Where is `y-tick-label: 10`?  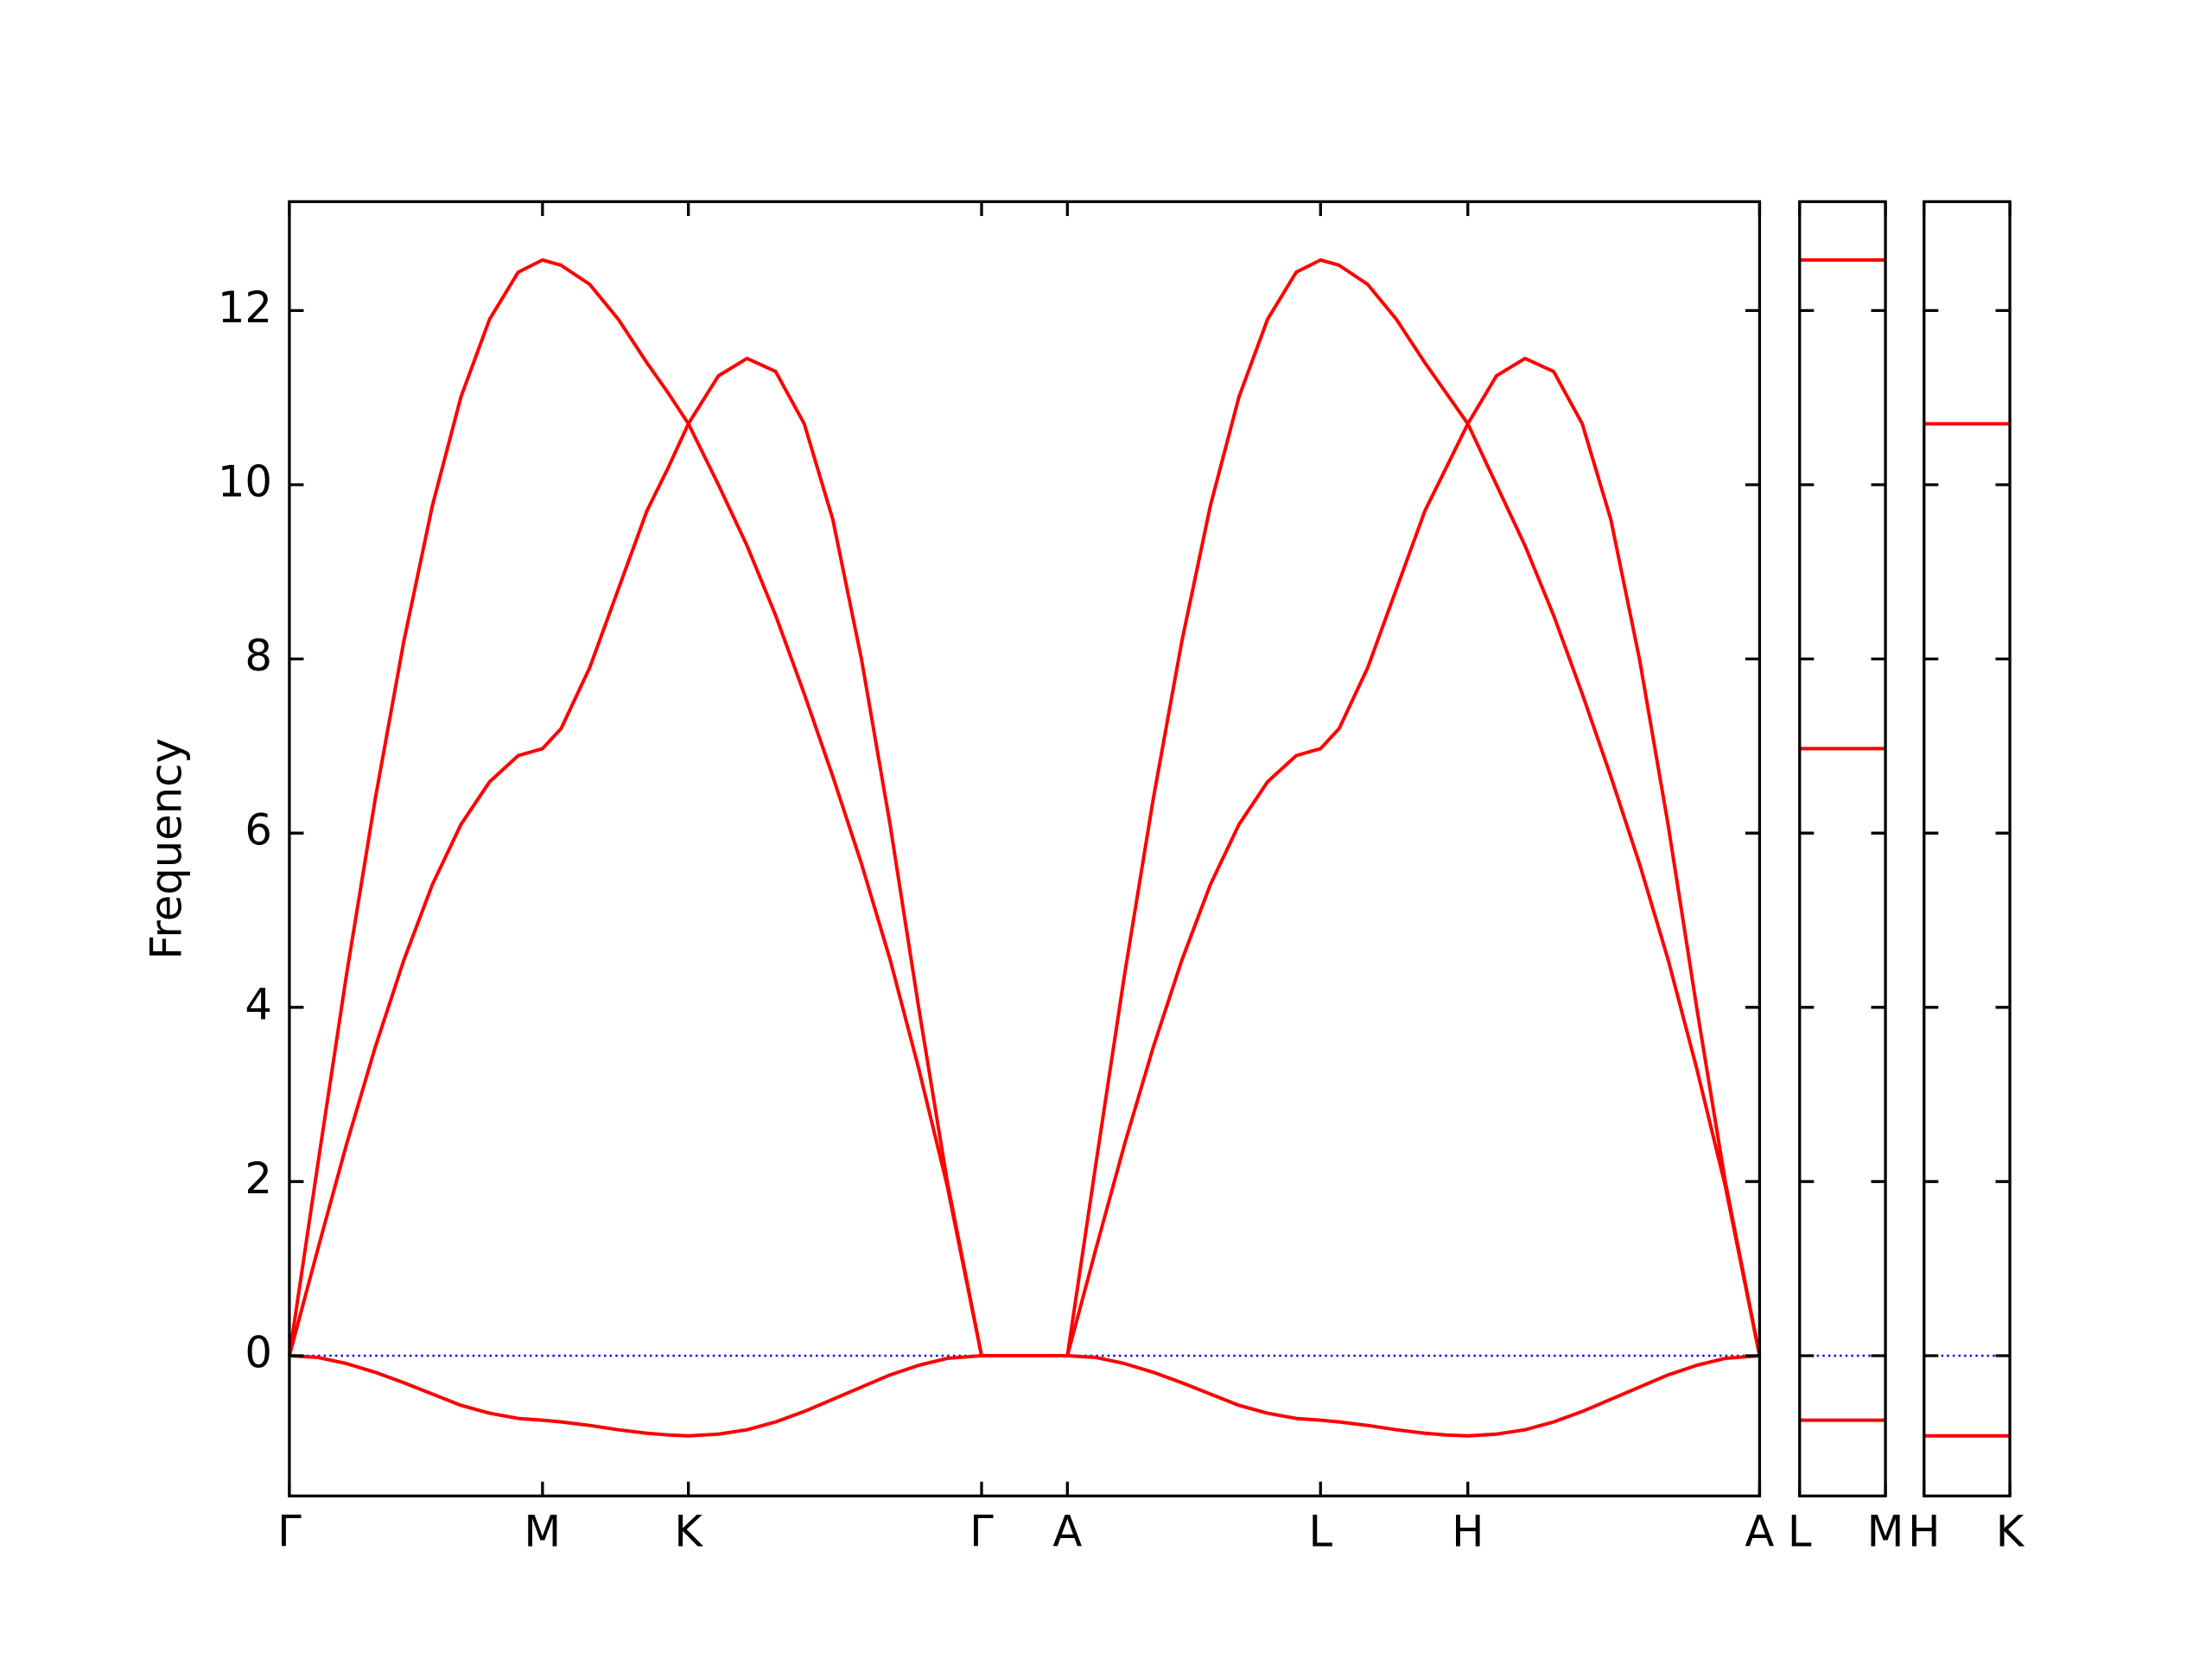
y-tick-label: 10 is located at coordinates (245, 481).